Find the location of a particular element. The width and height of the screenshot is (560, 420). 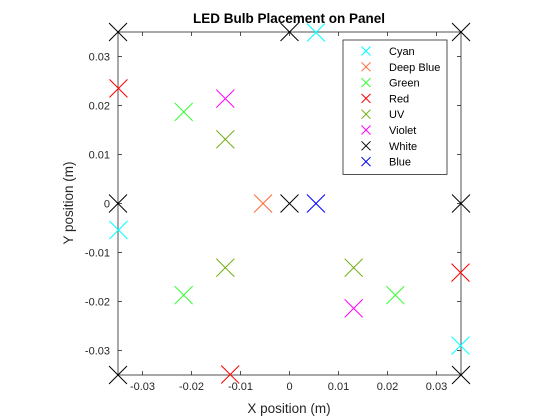

x-axis-label: X position (m) is located at coordinates (288, 408).